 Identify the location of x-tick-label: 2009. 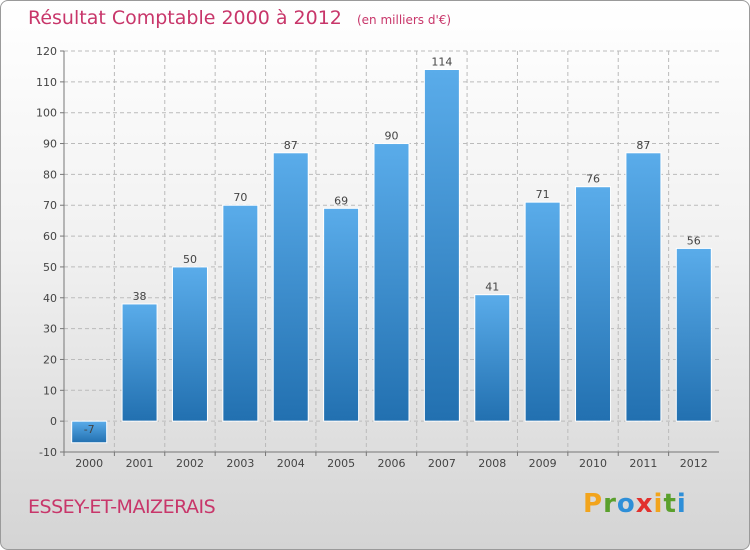
(543, 463).